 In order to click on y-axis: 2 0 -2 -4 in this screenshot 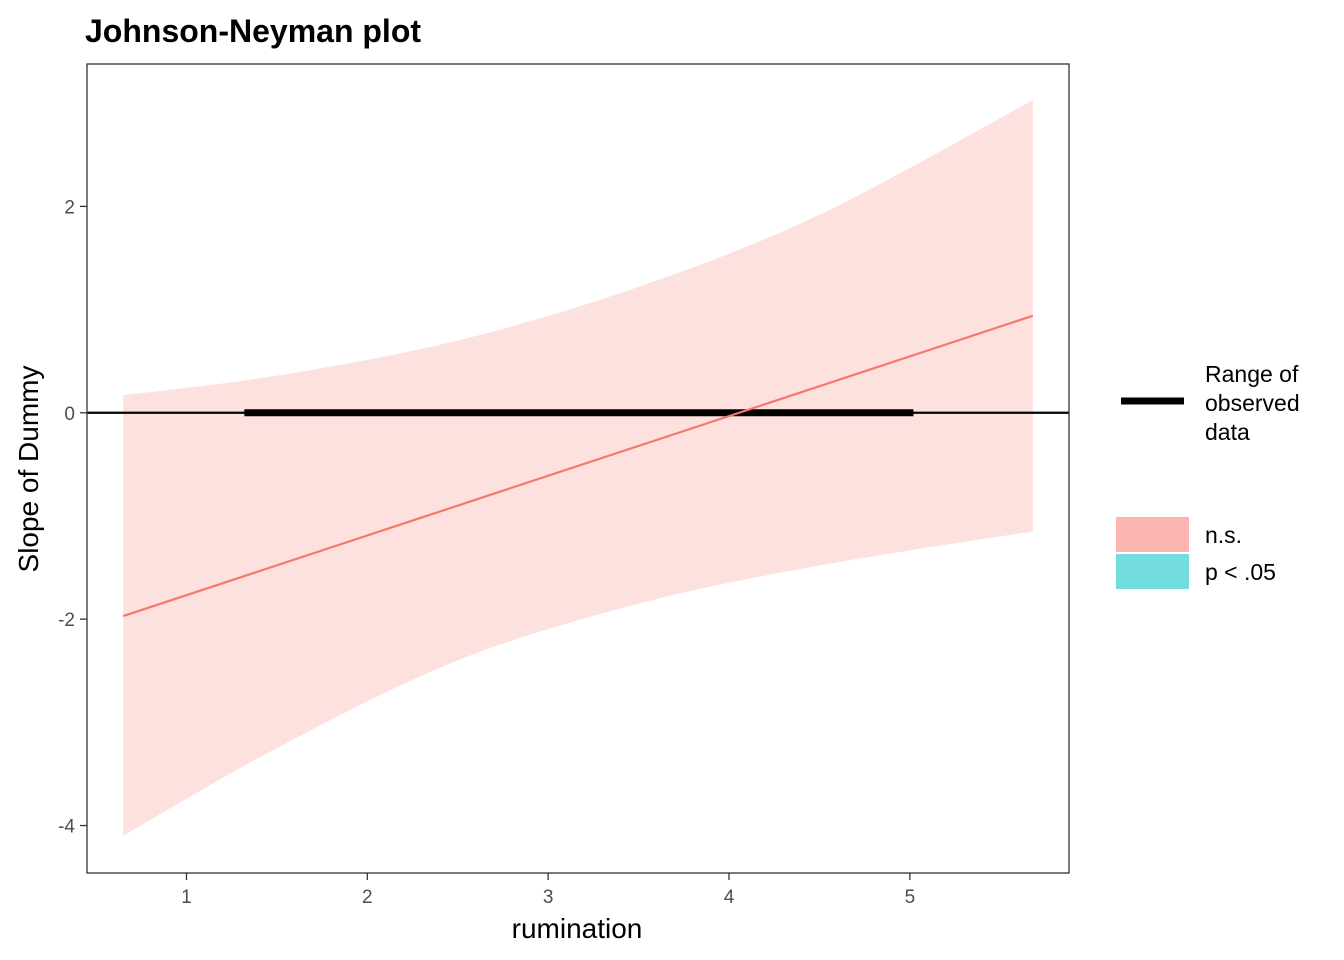, I will do `click(72, 517)`.